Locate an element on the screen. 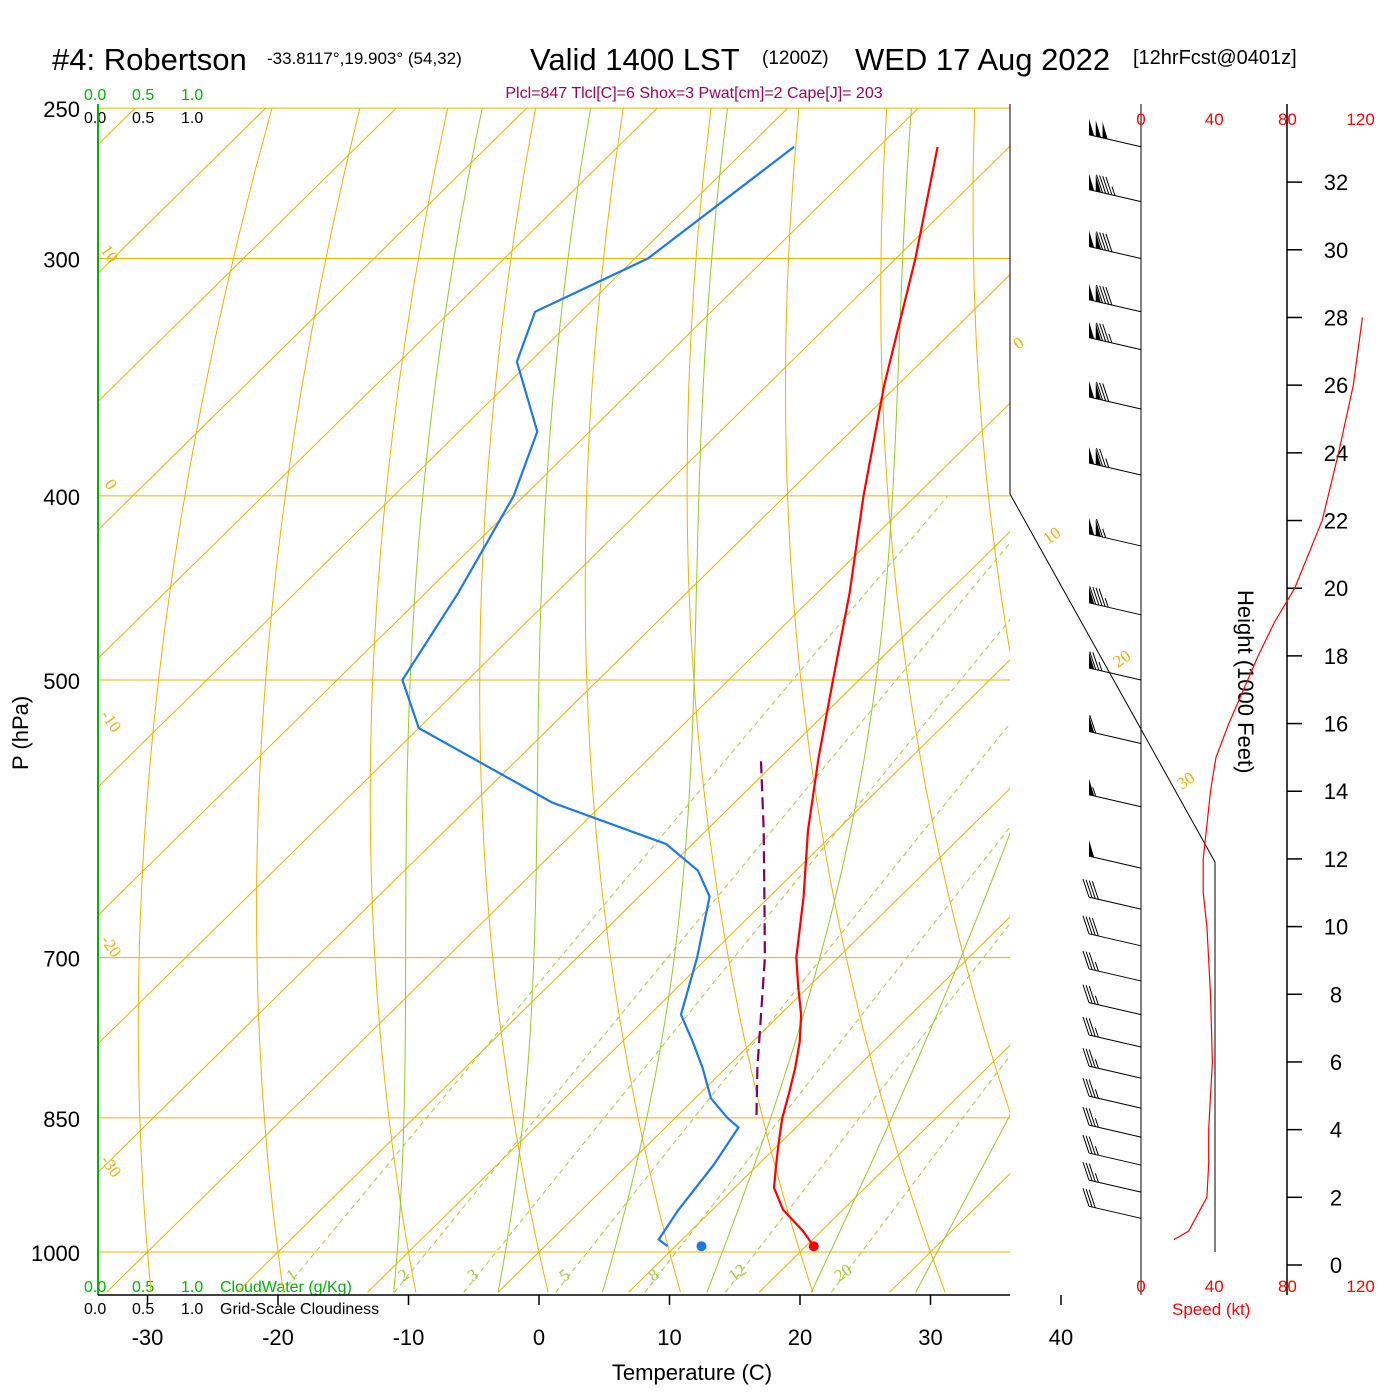 Image resolution: width=1400 pixels, height=1400 pixels. height-tick-label: 18 is located at coordinates (1336, 656).